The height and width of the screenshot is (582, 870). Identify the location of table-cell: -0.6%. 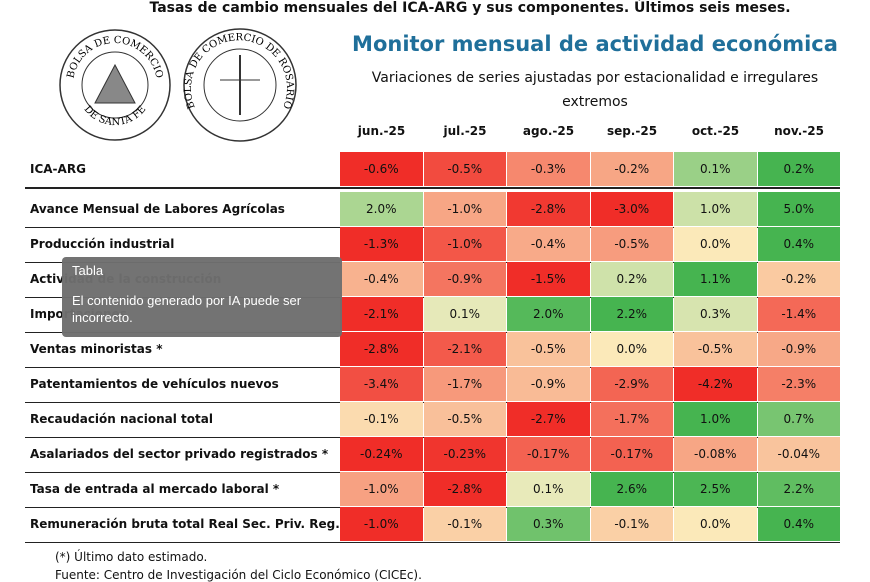
(381, 169).